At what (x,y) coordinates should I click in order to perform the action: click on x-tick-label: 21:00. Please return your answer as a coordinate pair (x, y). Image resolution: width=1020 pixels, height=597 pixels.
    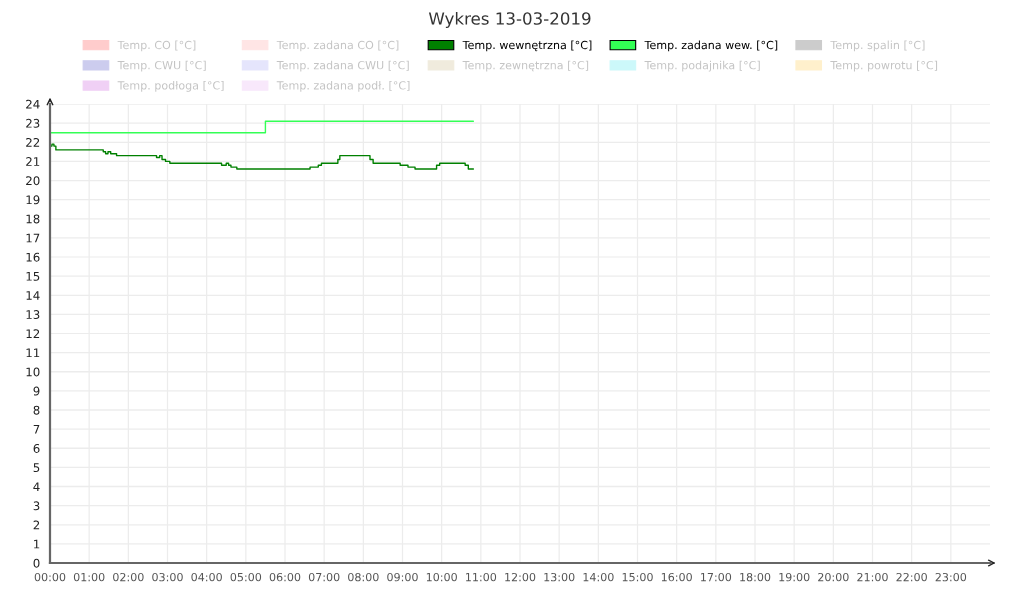
    Looking at the image, I should click on (872, 577).